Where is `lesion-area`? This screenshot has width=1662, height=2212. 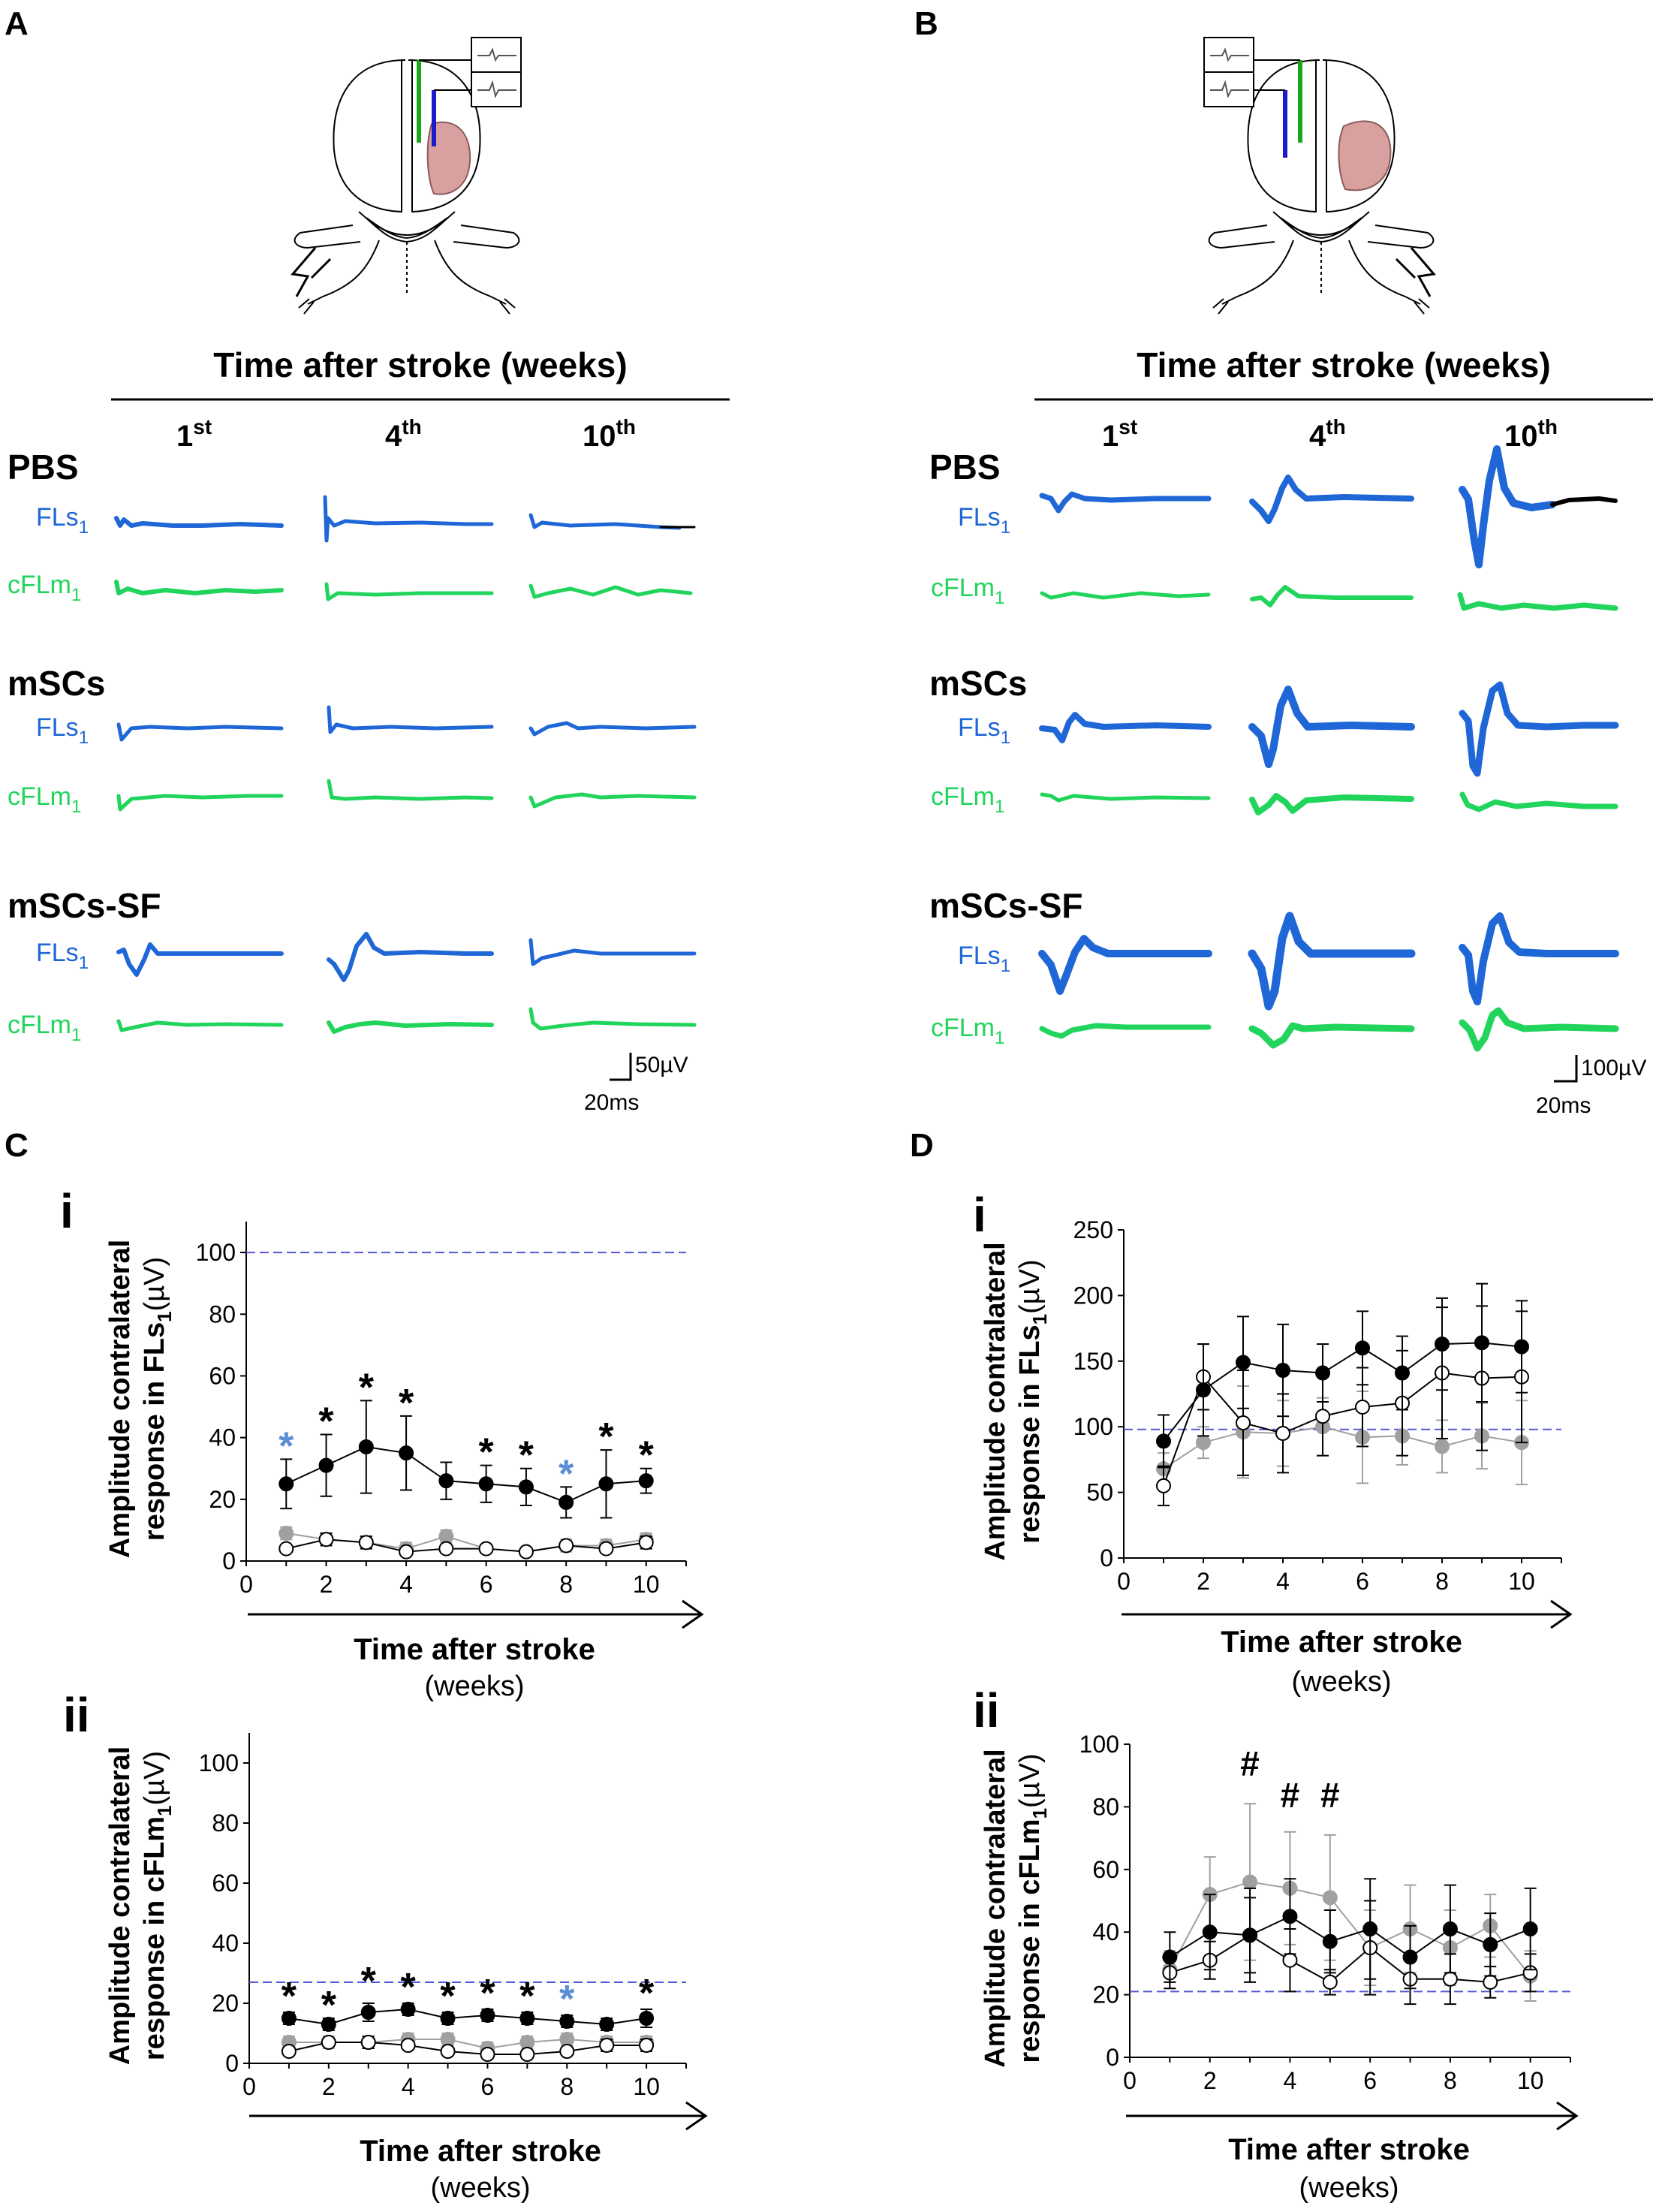
lesion-area is located at coordinates (448, 158).